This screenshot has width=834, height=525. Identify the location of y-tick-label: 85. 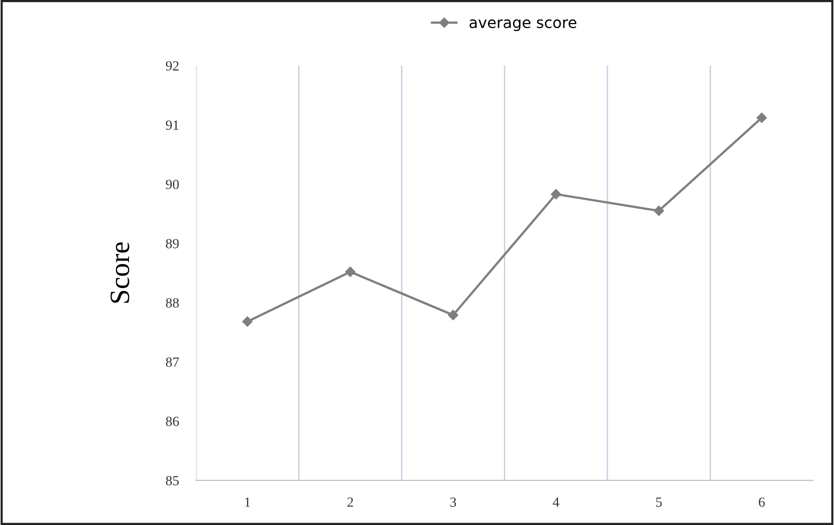
(172, 481).